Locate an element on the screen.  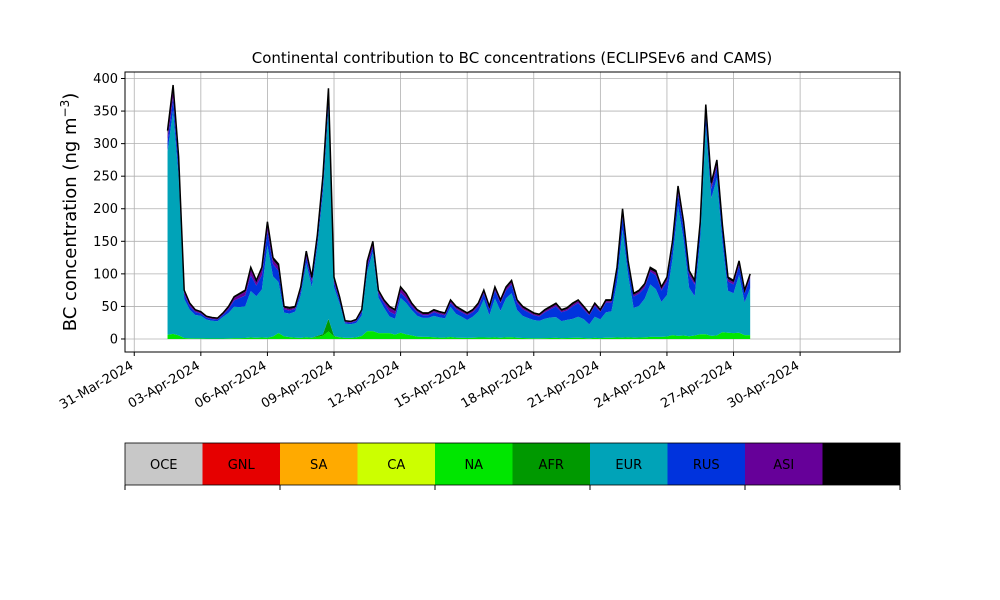
legend-label-oce: OCE is located at coordinates (164, 465).